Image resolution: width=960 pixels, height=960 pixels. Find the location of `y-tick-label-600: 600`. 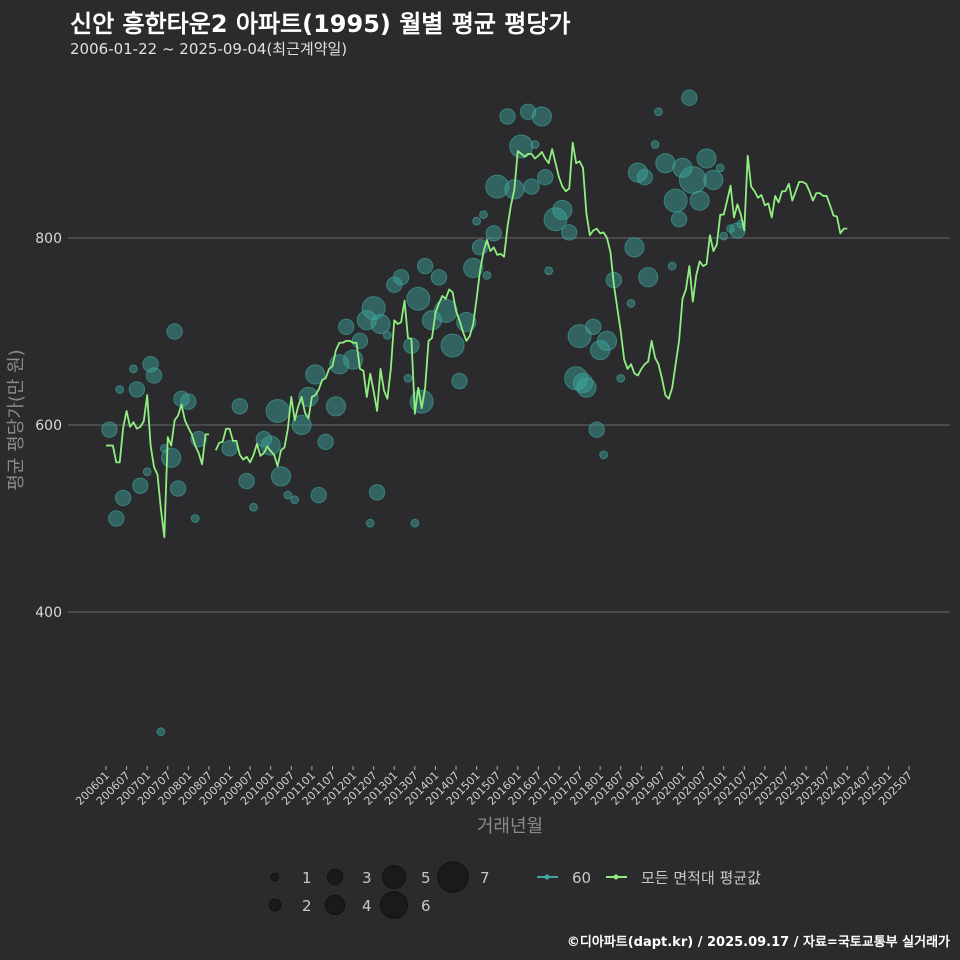

y-tick-label-600: 600 is located at coordinates (48, 426).